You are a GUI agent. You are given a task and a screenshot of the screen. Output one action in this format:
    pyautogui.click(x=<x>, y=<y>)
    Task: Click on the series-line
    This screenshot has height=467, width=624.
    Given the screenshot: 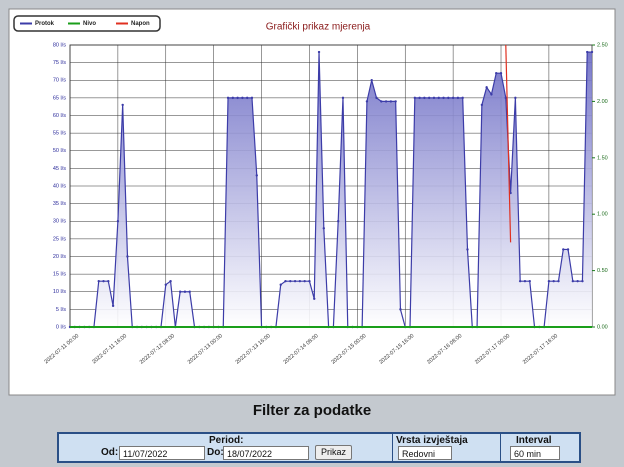 What is the action you would take?
    pyautogui.click(x=508, y=143)
    